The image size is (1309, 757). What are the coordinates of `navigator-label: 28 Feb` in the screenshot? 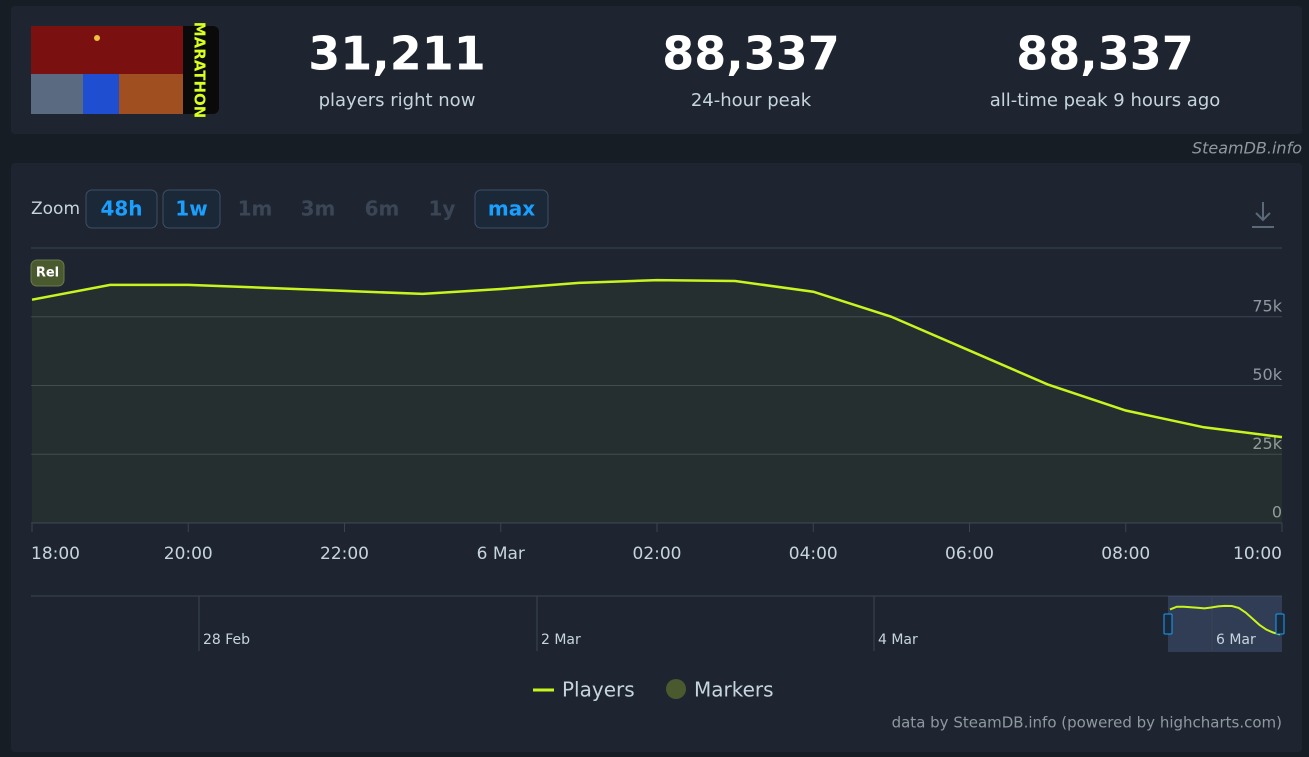 It's located at (226, 640).